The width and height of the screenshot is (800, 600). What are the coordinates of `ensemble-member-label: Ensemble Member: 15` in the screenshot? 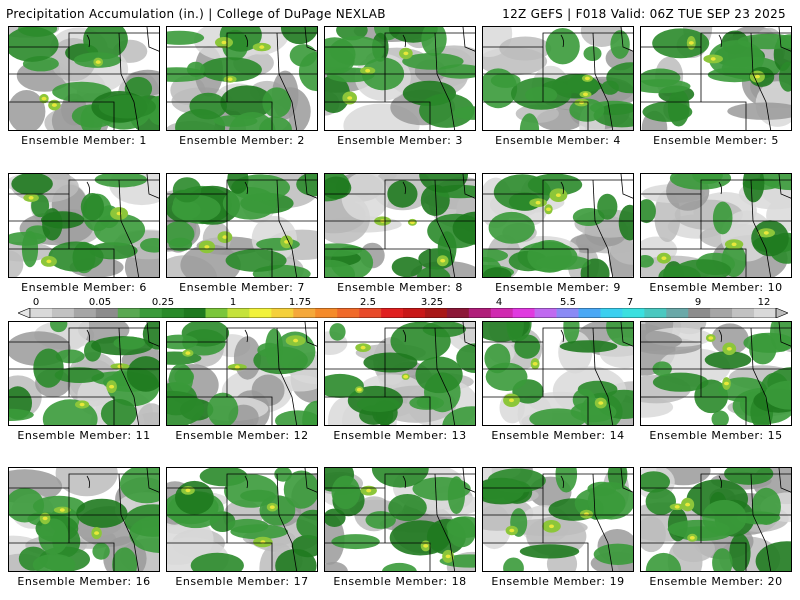 It's located at (716, 435).